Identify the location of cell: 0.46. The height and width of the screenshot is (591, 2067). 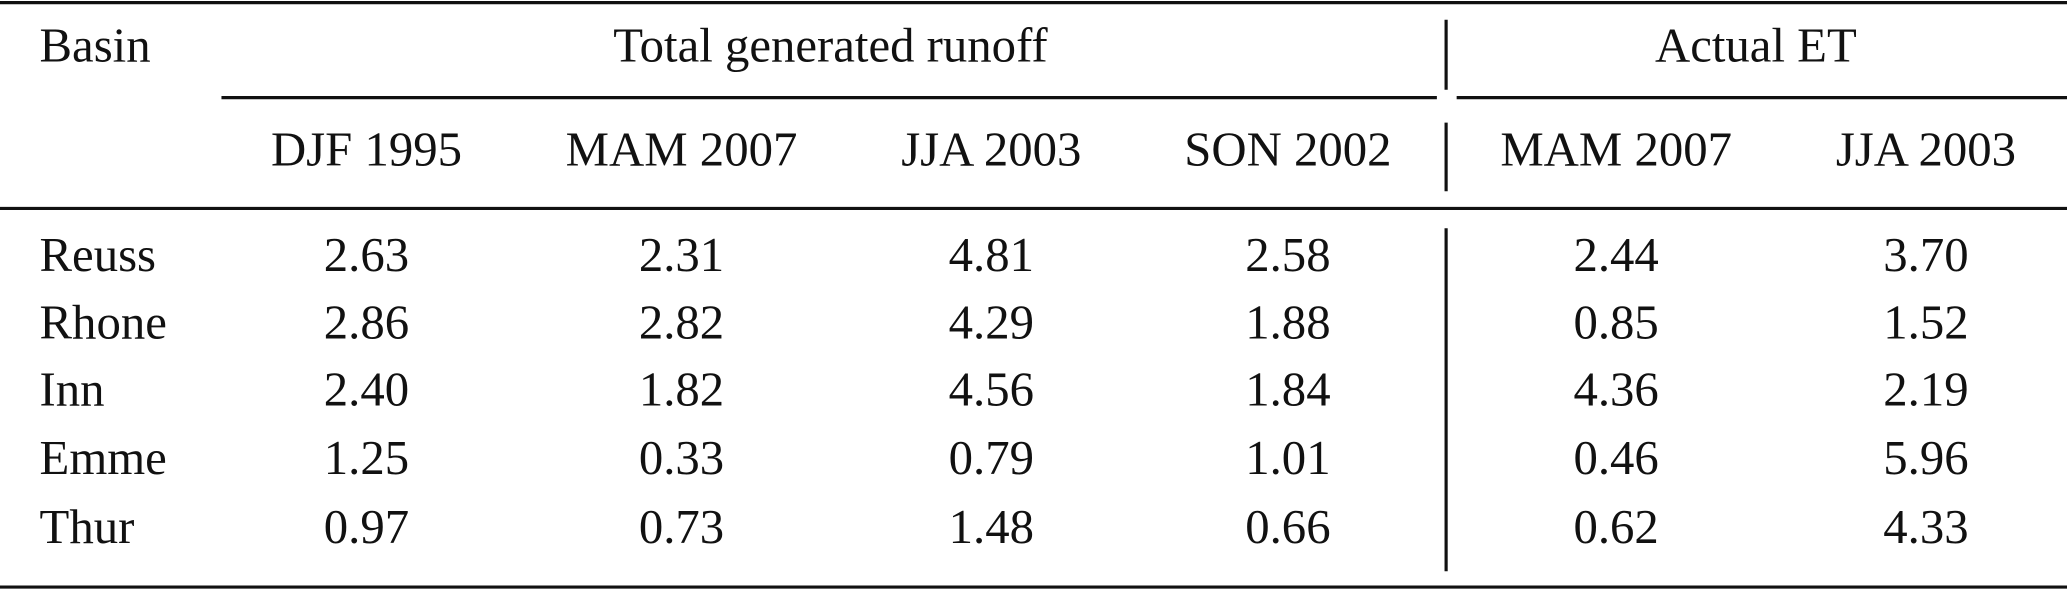
(1615, 458).